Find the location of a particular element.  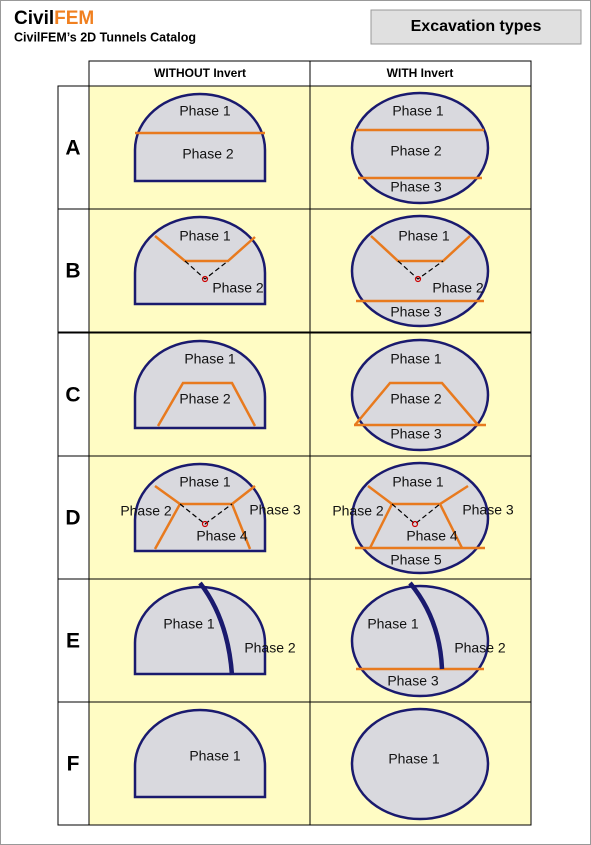

row-label: A is located at coordinates (72, 148).